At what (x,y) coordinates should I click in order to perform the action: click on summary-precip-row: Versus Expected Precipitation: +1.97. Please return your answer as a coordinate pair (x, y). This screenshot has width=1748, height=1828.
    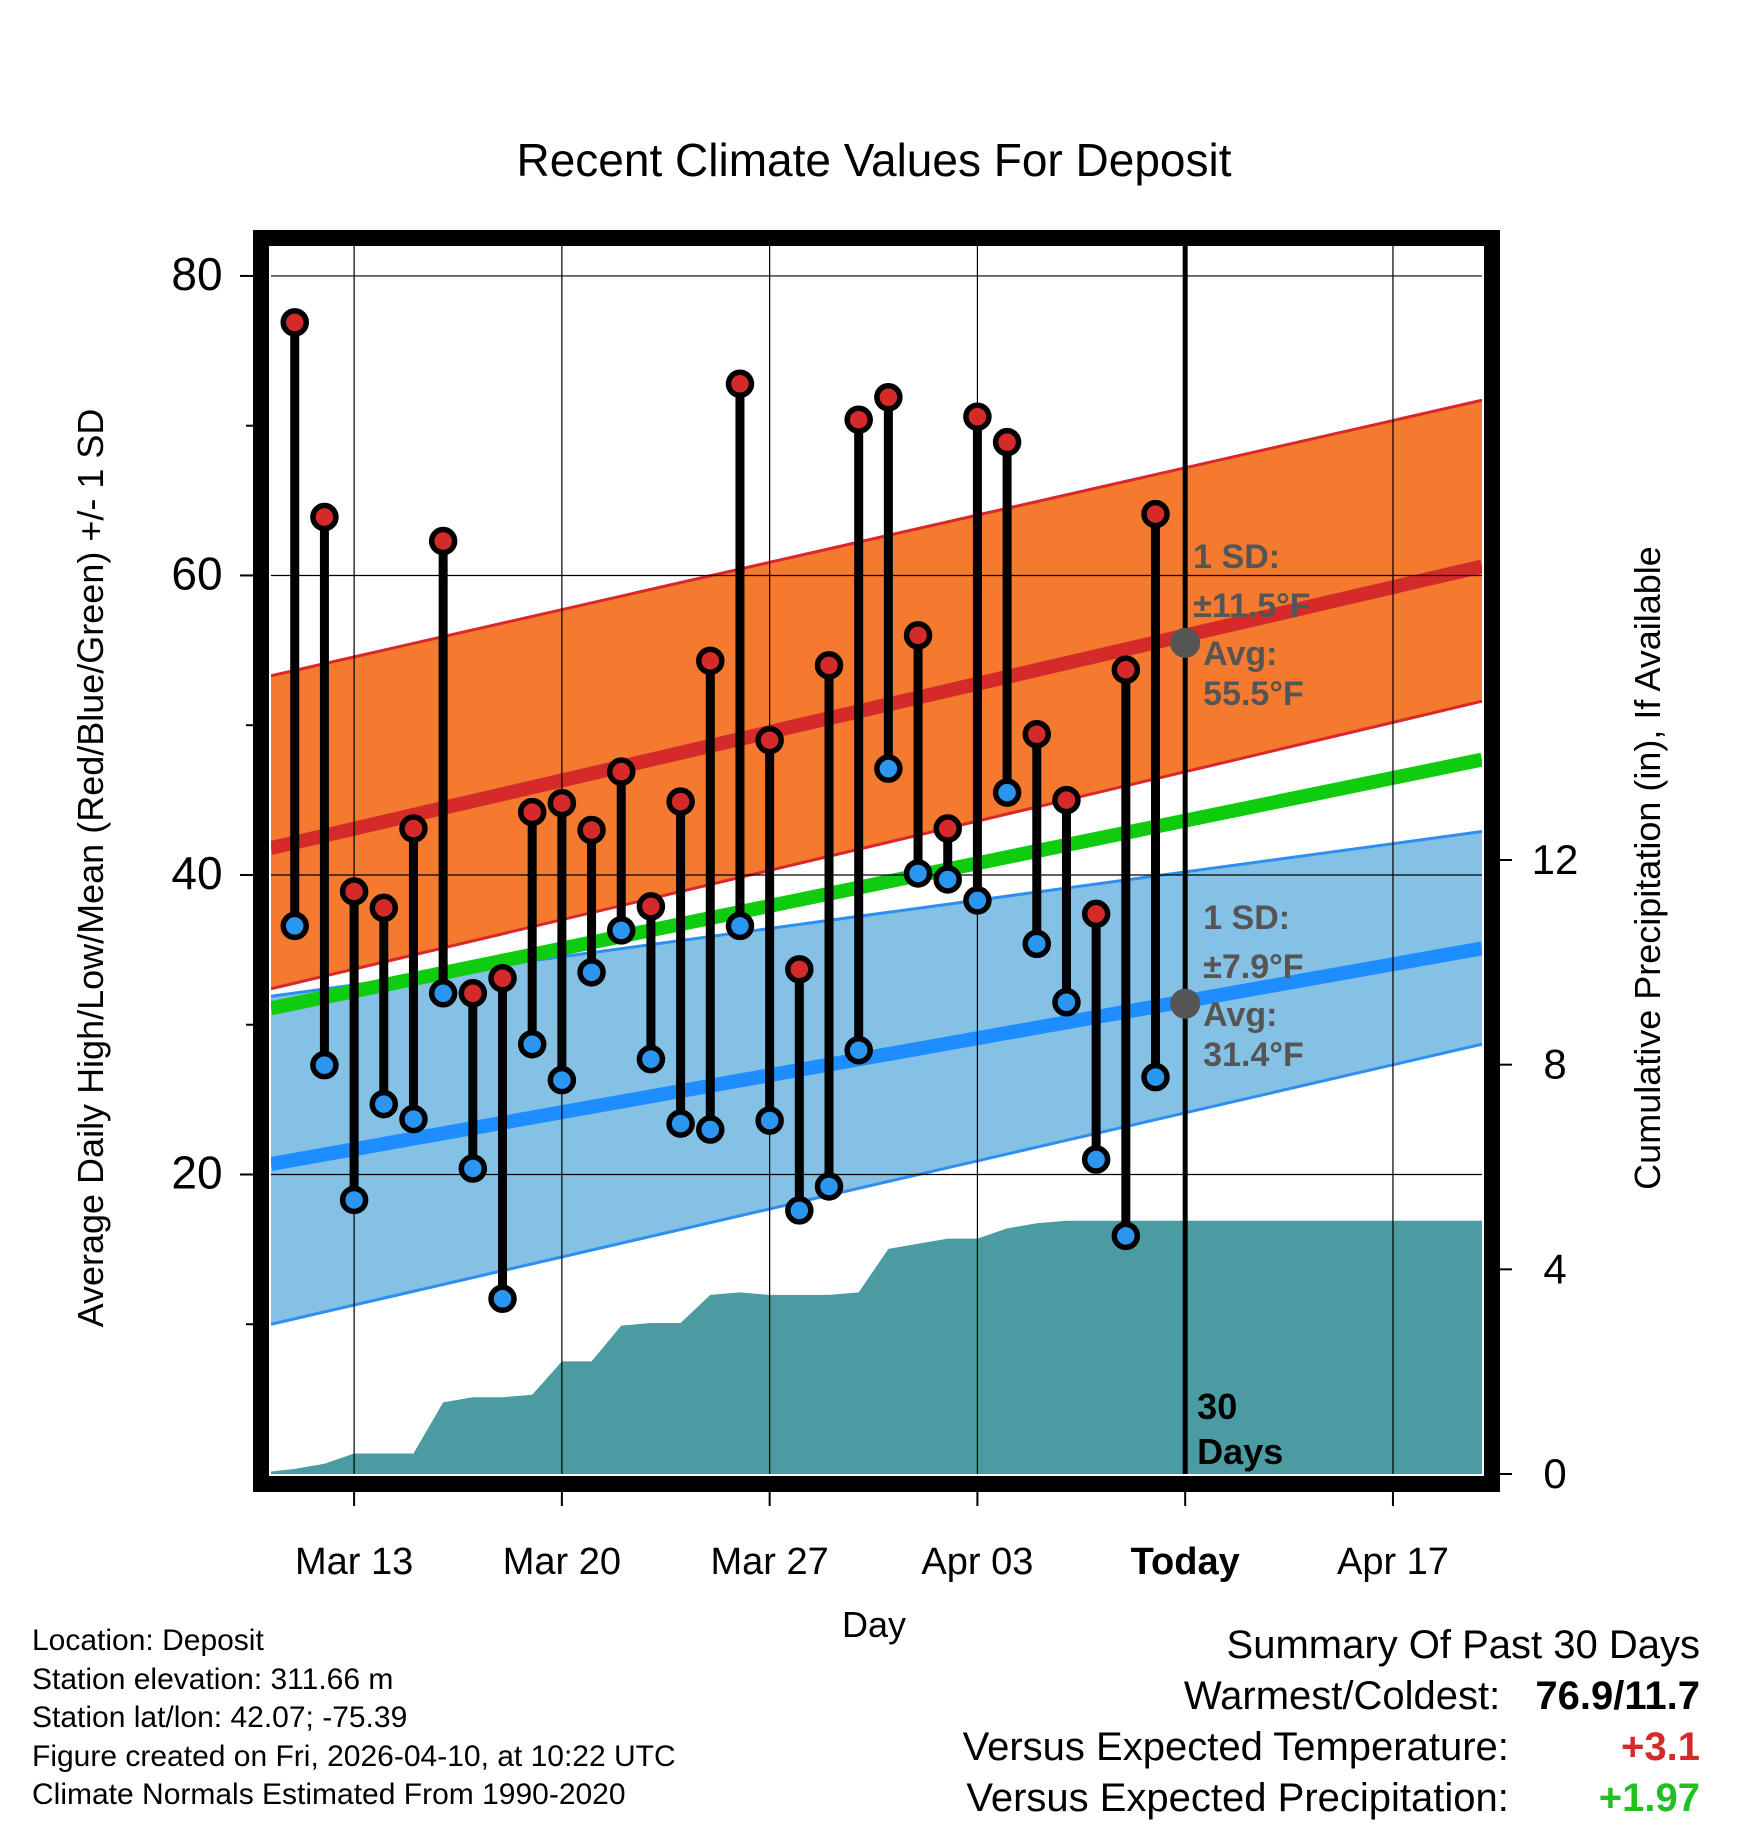
    Looking at the image, I should click on (1331, 1798).